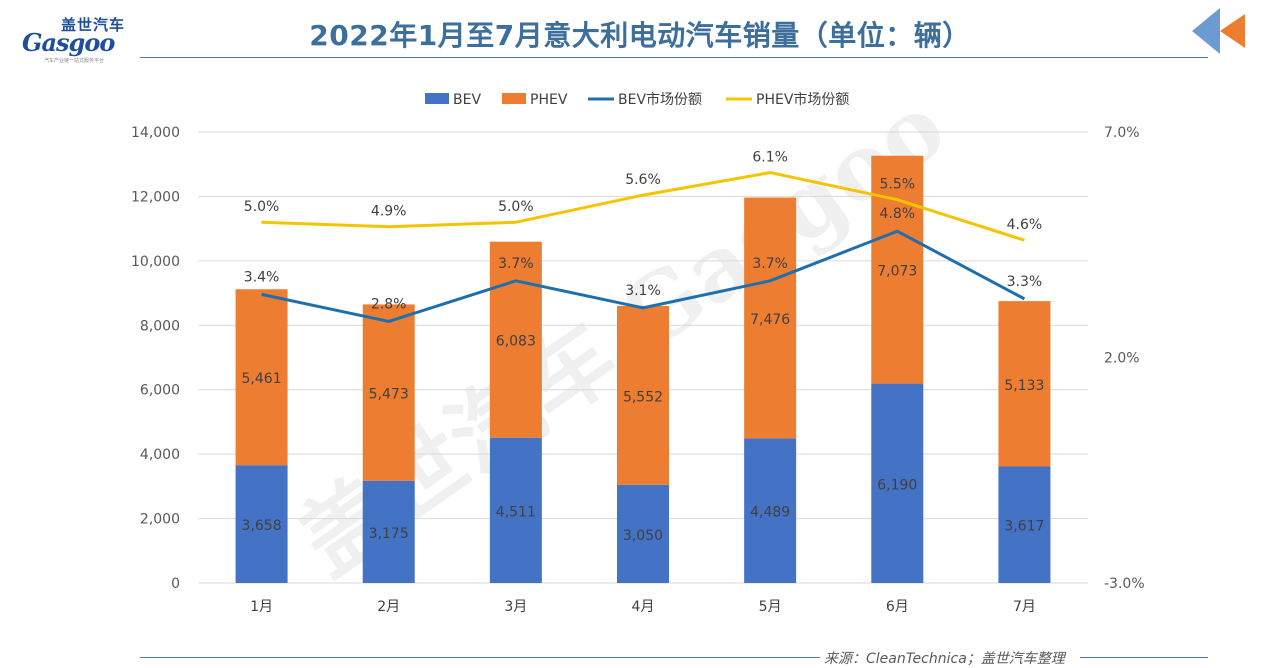  I want to click on y-left-tick-label: 2,000, so click(160, 520).